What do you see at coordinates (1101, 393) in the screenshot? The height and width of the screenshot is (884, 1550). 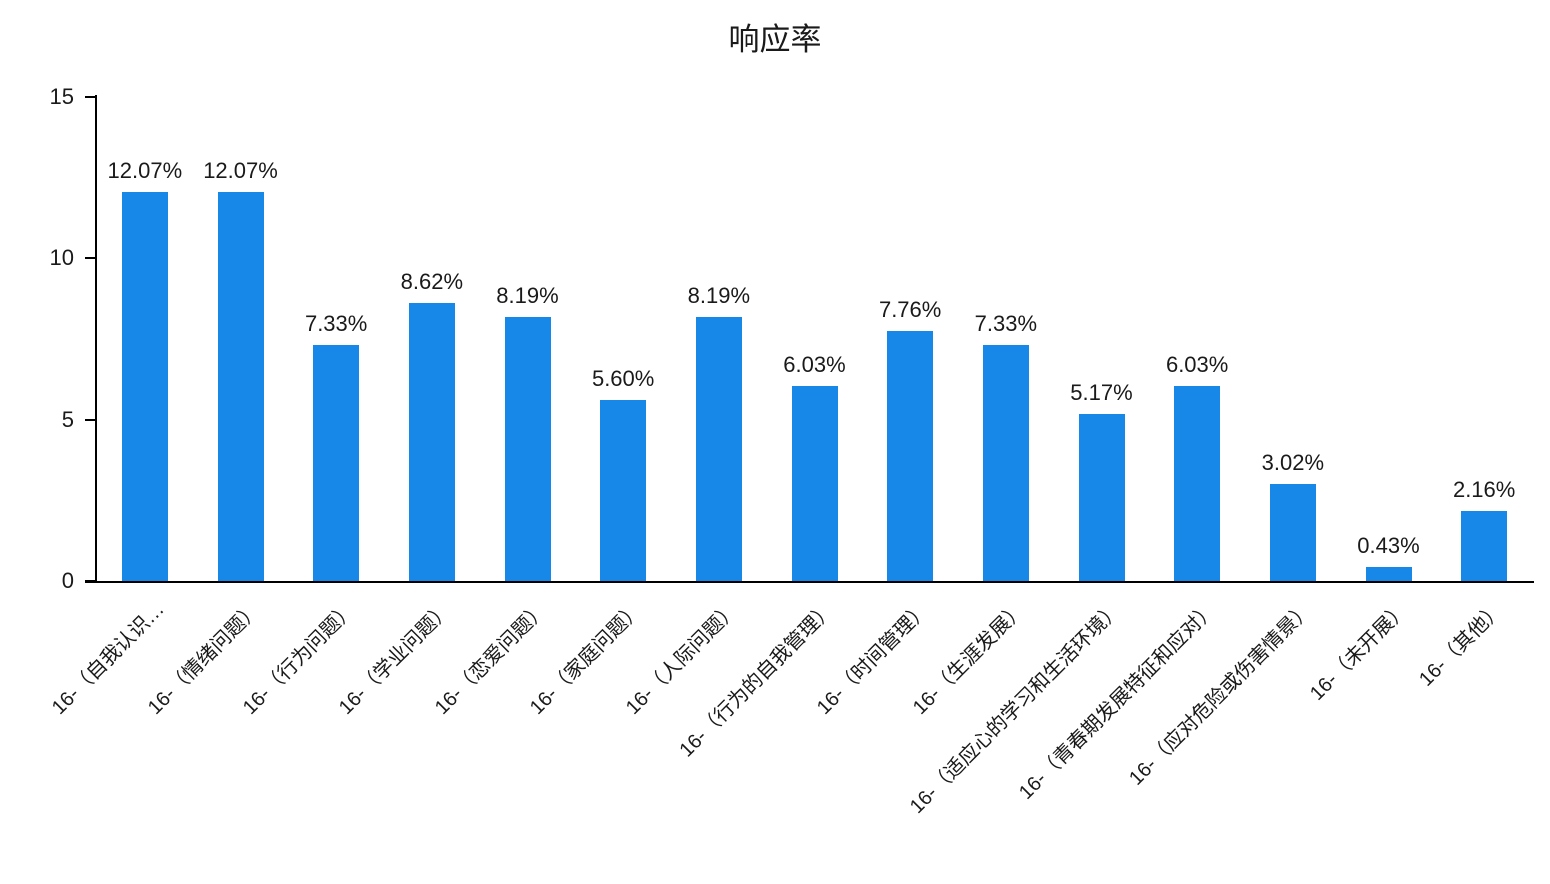 I see `bar-value-label: 5.17%` at bounding box center [1101, 393].